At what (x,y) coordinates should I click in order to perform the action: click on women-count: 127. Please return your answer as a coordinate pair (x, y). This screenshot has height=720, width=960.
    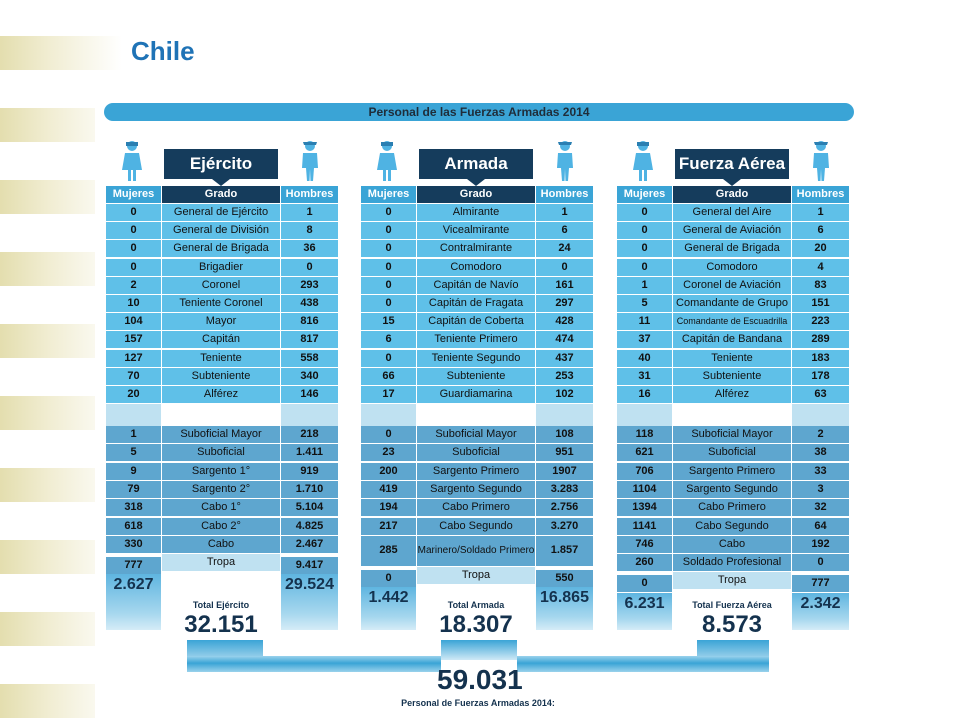
    Looking at the image, I should click on (133, 358).